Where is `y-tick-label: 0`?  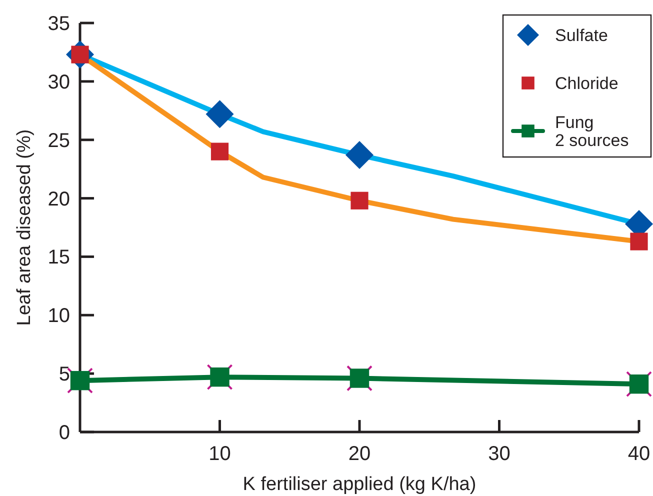
y-tick-label: 0 is located at coordinates (64, 433).